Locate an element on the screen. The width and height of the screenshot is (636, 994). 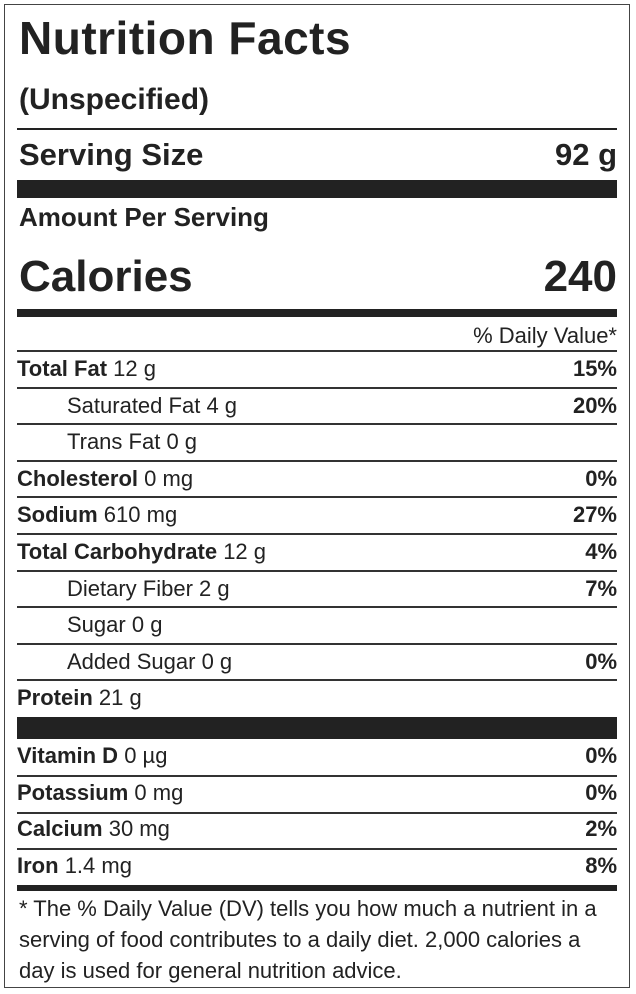
serving-size-label: Serving Size is located at coordinates (111, 154).